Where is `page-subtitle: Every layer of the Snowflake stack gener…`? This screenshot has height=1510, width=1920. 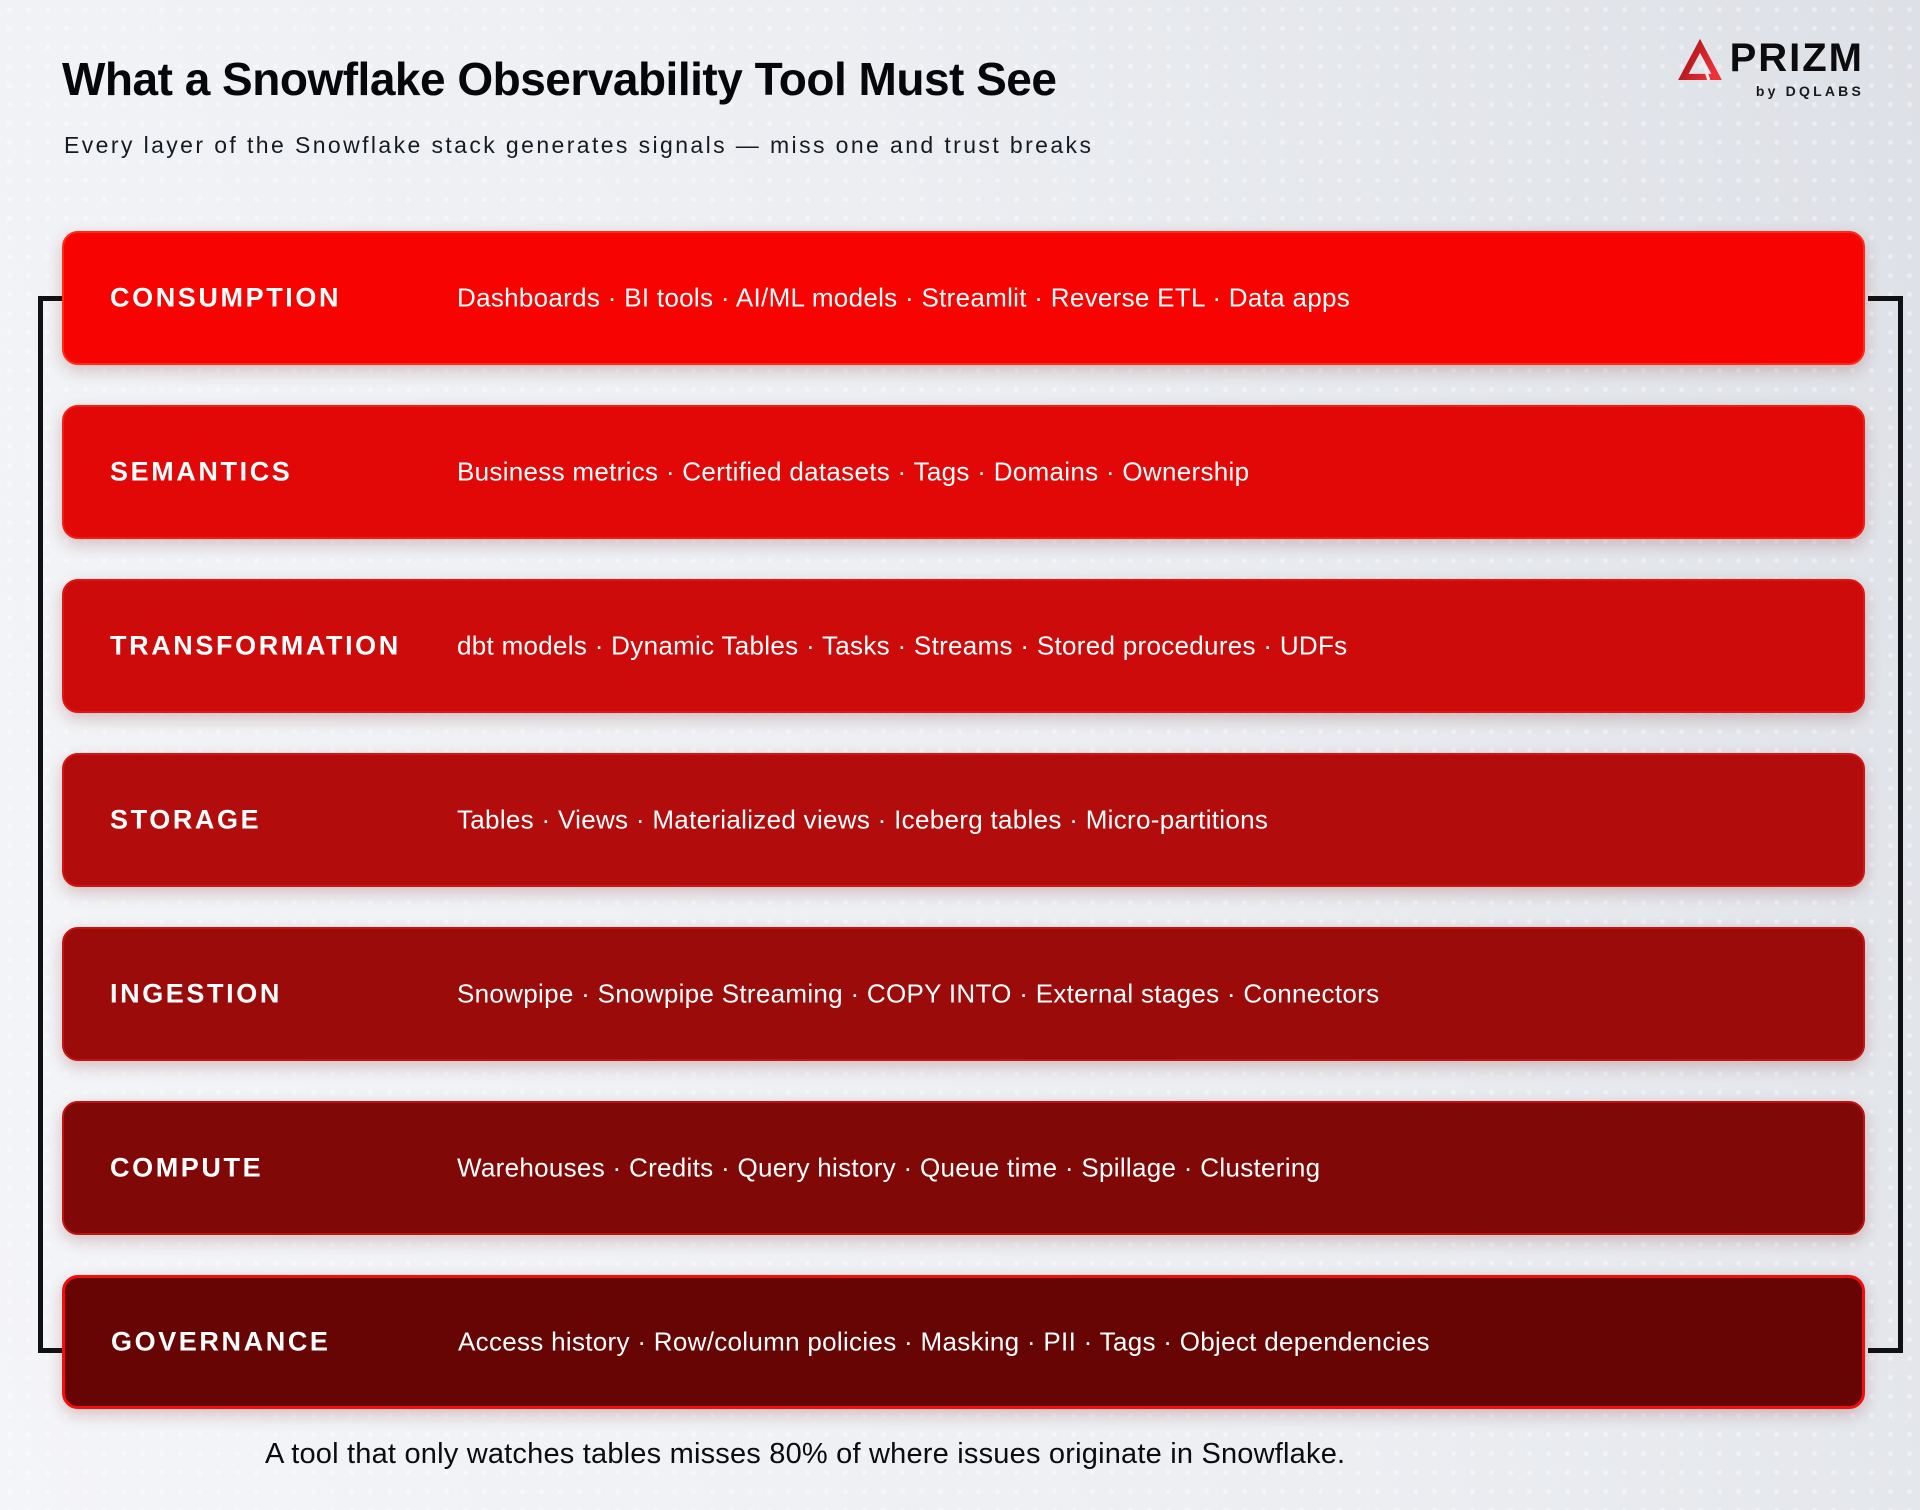
page-subtitle: Every layer of the Snowflake stack gener… is located at coordinates (579, 145).